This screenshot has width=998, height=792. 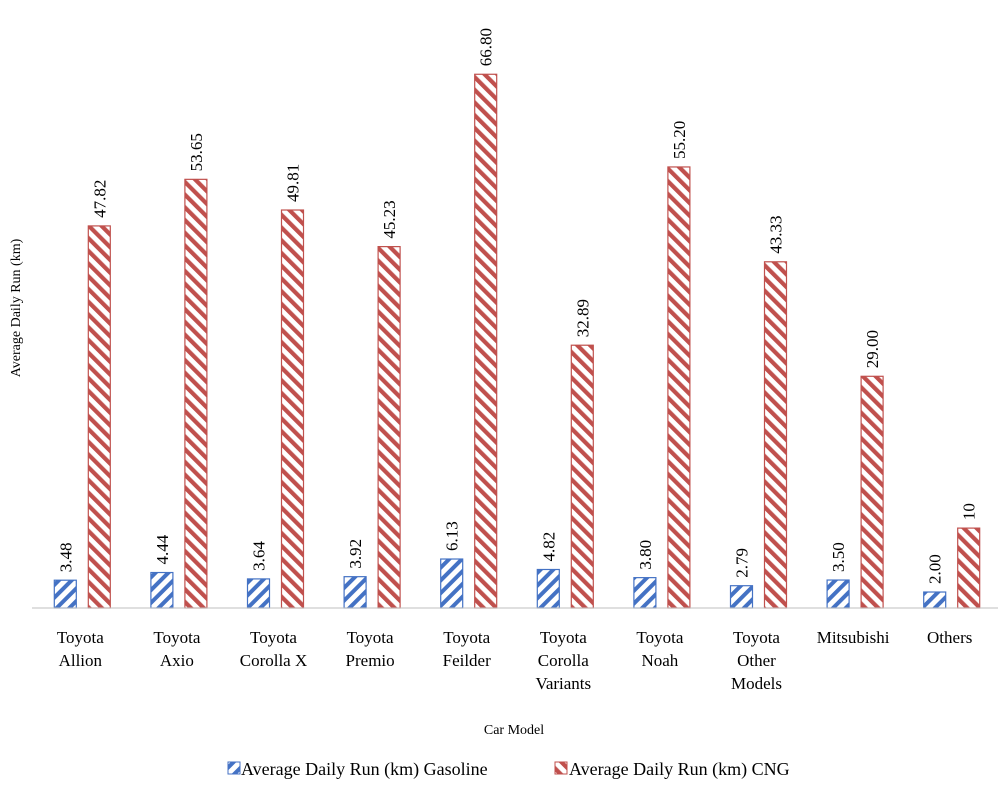 What do you see at coordinates (452, 536) in the screenshot?
I see `data-label-gasoline-4: 6.13` at bounding box center [452, 536].